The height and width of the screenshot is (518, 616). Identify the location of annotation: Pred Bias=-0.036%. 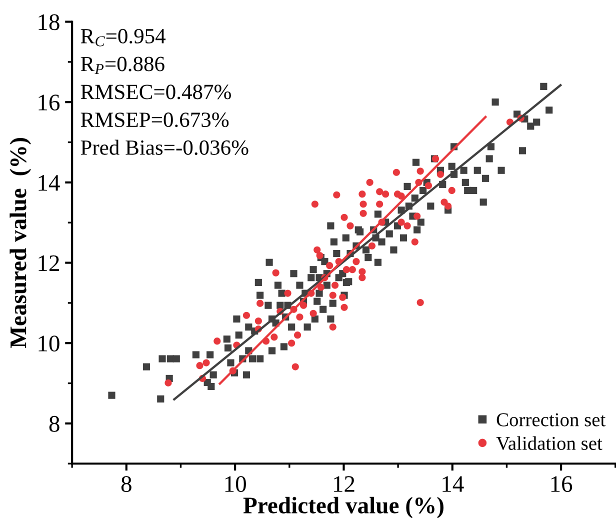
(164, 147).